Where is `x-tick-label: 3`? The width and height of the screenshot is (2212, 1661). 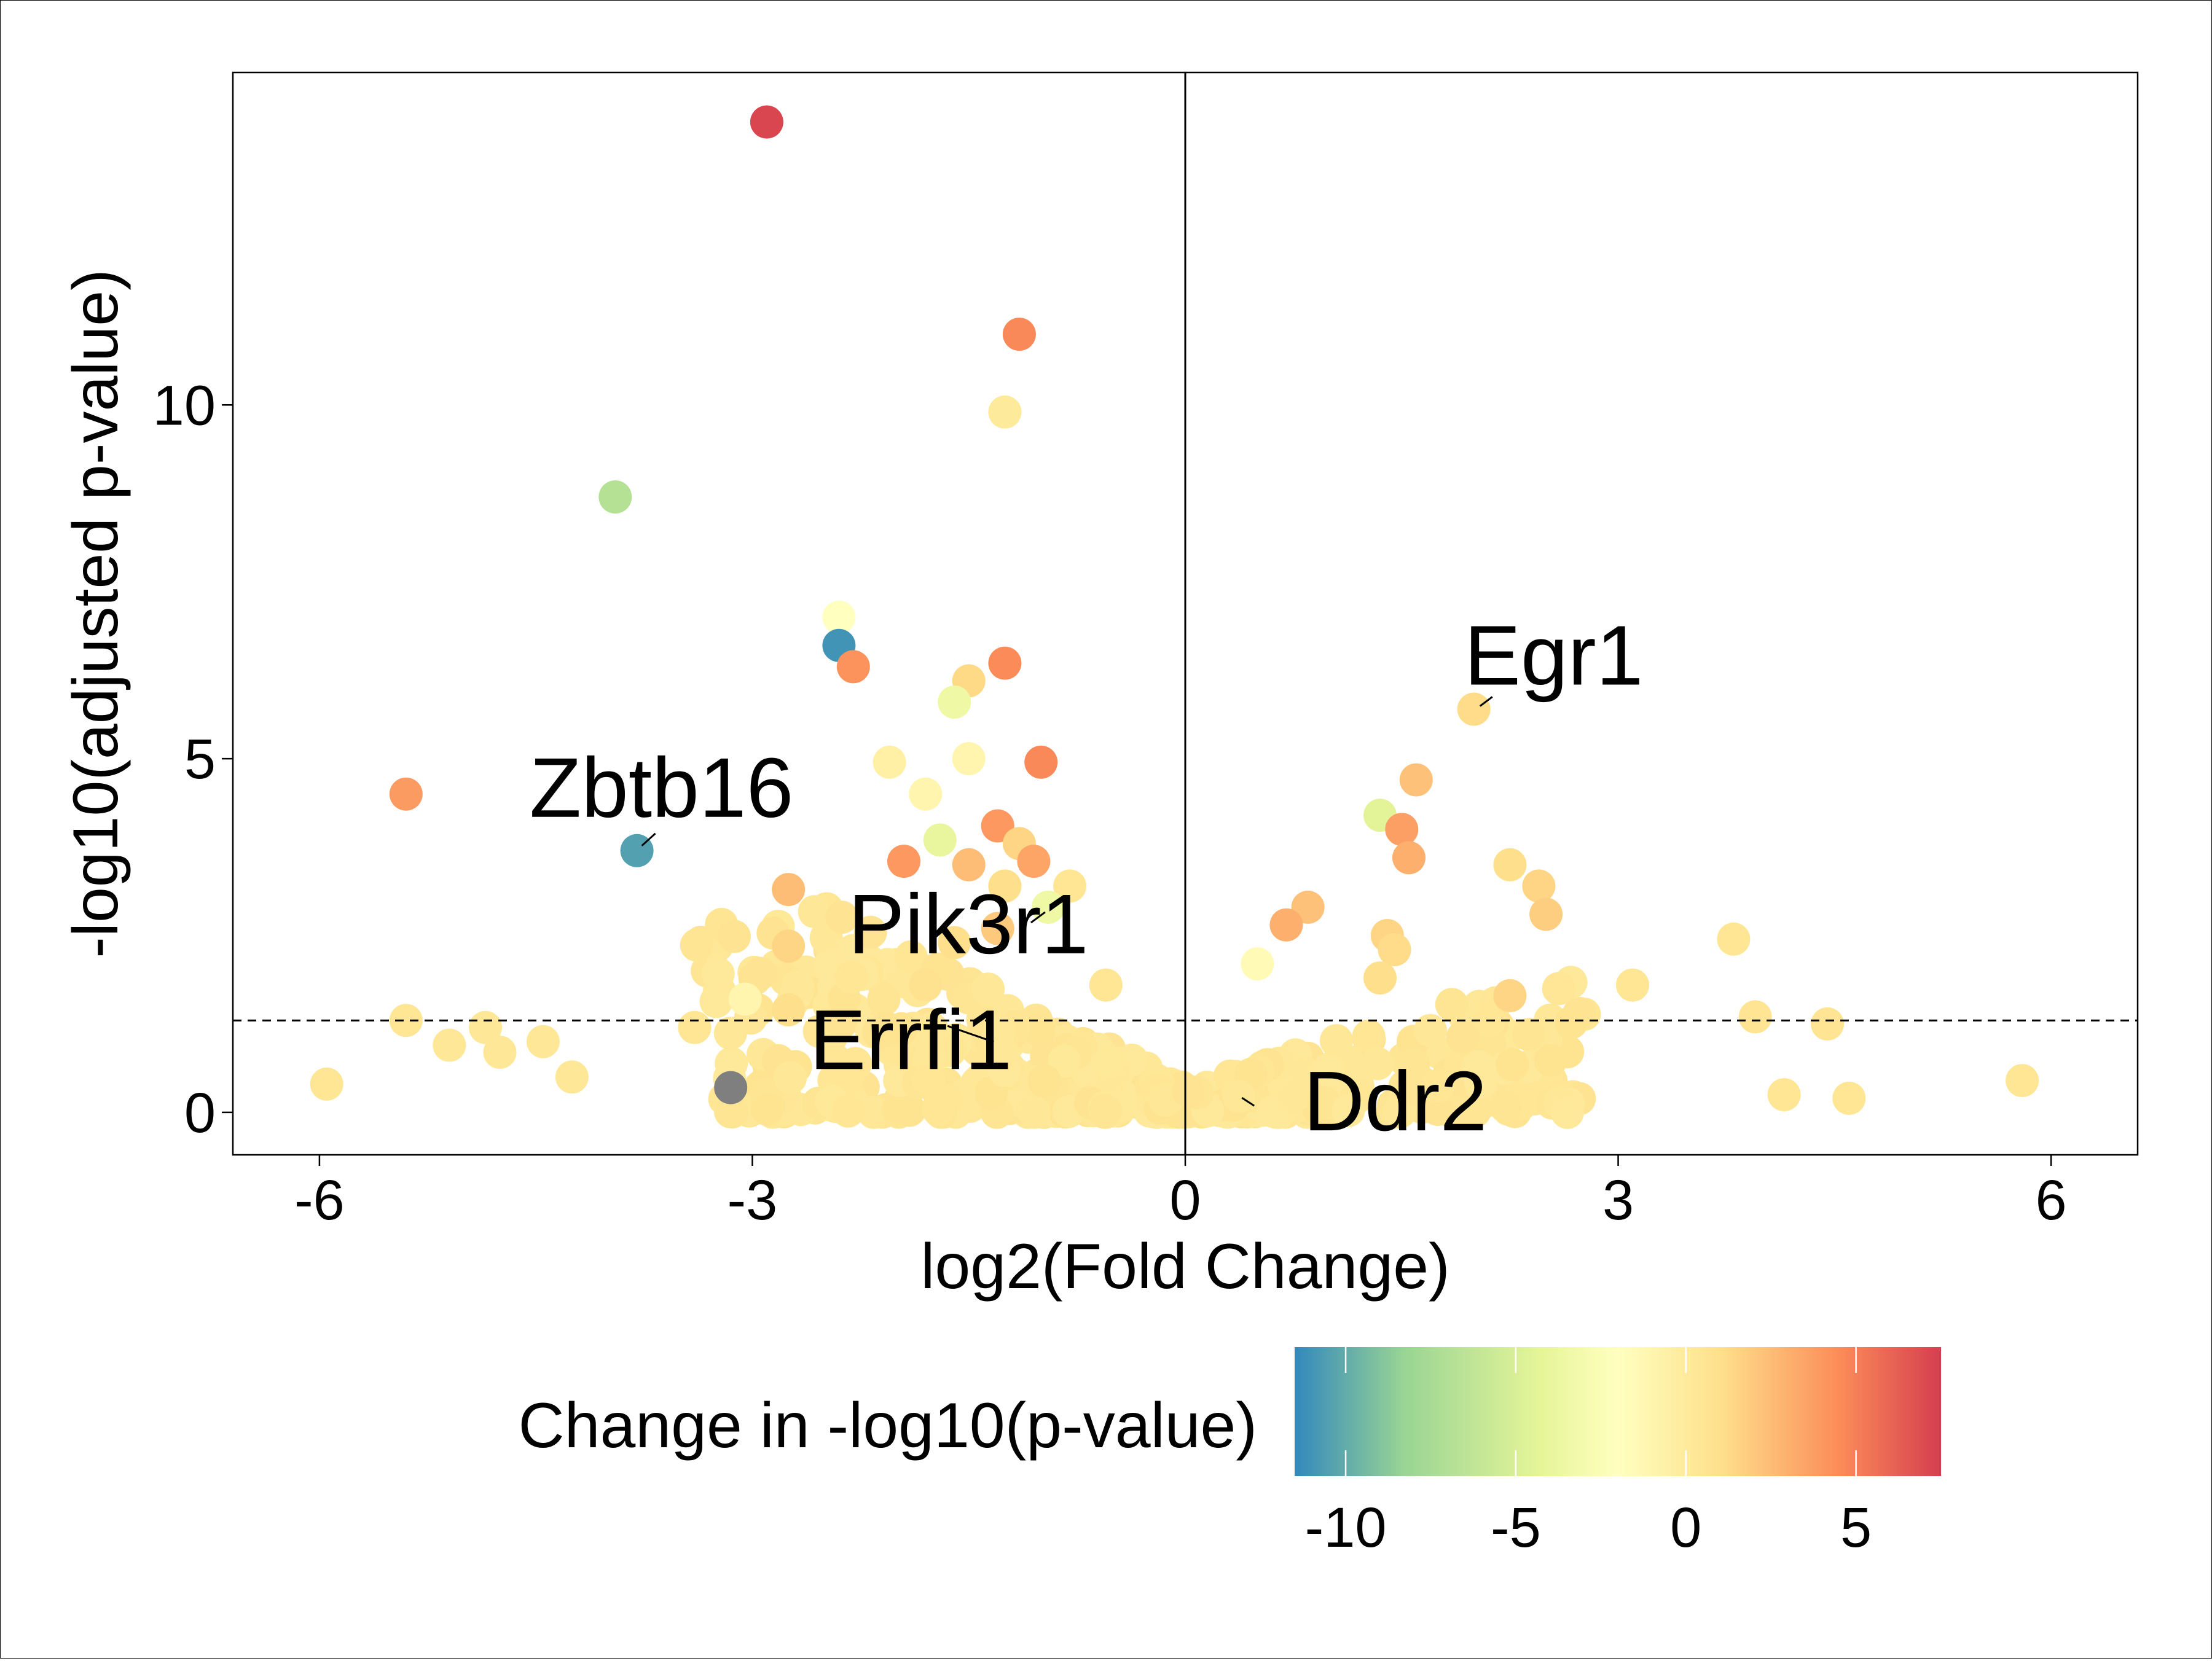 x-tick-label: 3 is located at coordinates (1618, 1200).